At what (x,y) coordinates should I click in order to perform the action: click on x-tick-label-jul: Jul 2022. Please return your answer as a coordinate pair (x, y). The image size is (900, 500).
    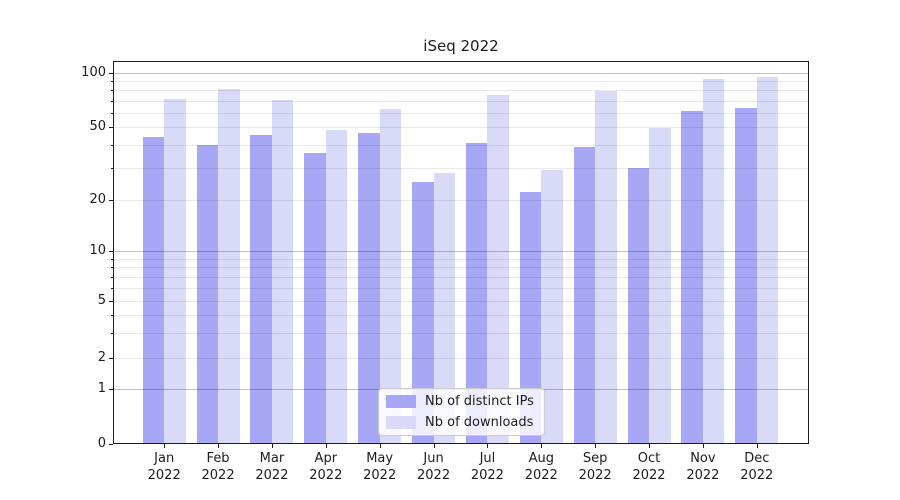
    Looking at the image, I should click on (487, 467).